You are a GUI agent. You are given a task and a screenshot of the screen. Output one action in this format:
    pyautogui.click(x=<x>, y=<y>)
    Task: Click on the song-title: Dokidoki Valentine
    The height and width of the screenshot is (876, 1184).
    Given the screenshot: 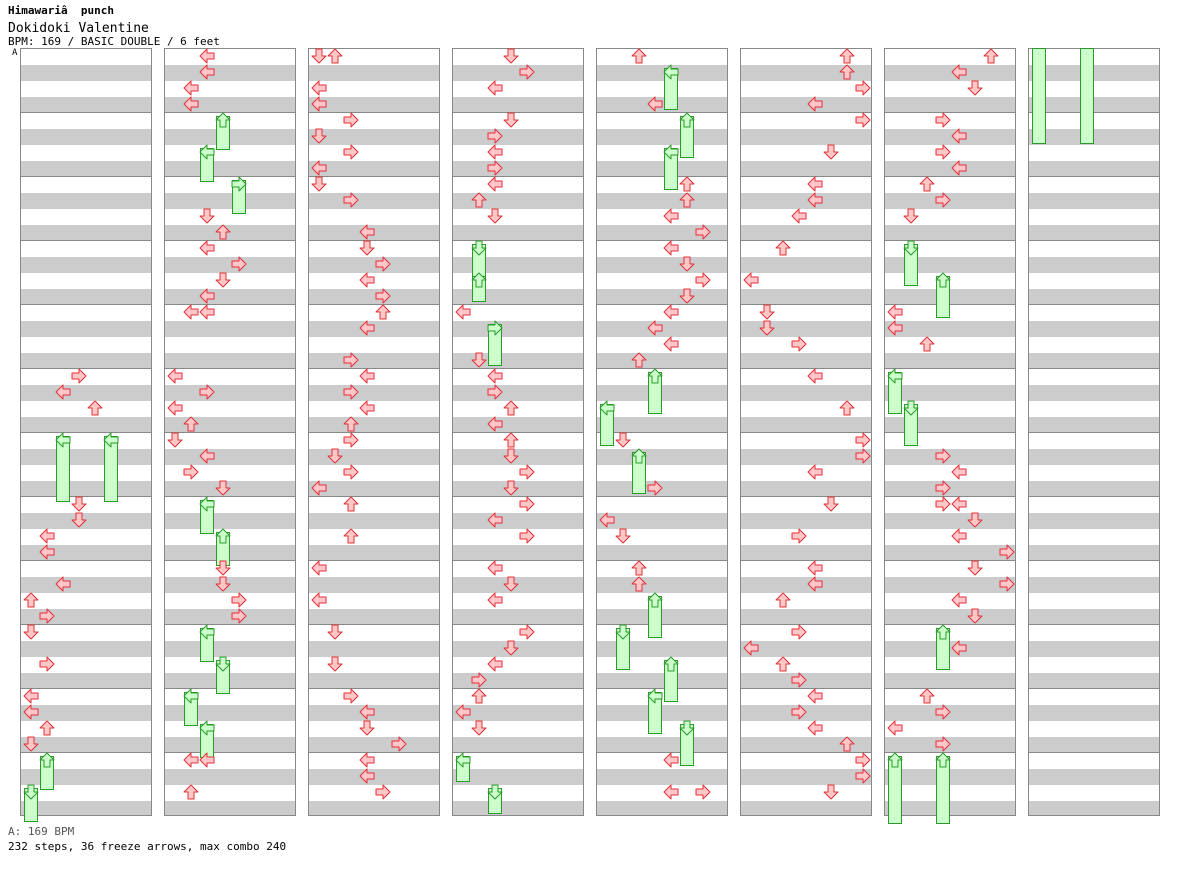 What is the action you would take?
    pyautogui.click(x=78, y=28)
    